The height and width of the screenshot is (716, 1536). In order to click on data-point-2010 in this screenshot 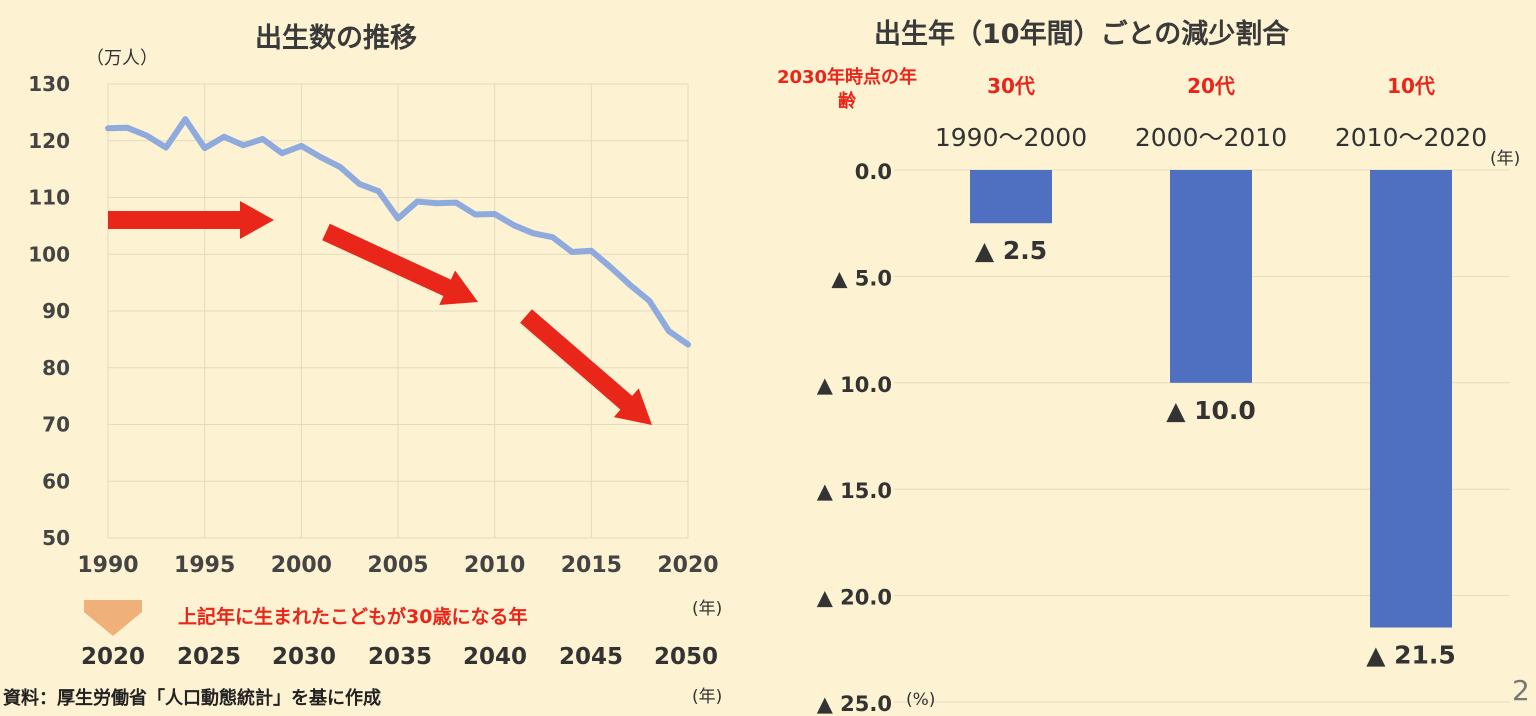, I will do `click(495, 214)`.